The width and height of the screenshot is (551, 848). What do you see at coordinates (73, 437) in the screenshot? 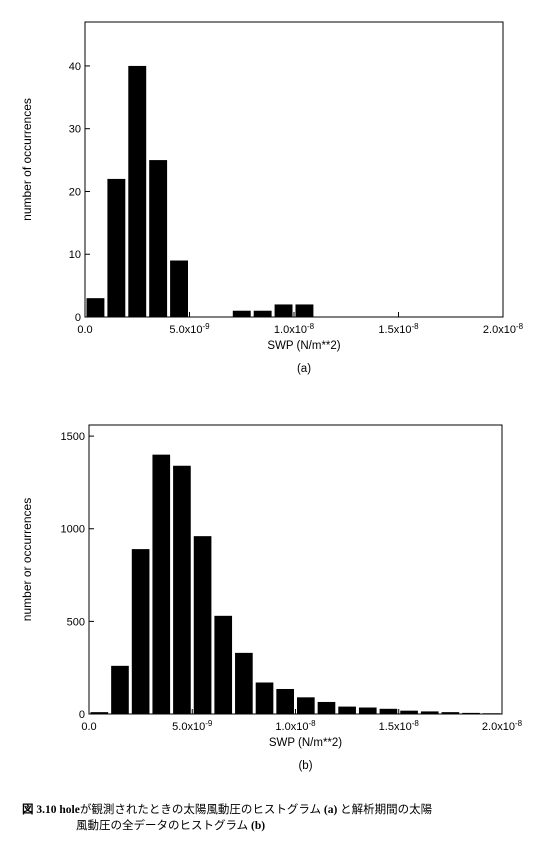
I see `chart-b-y-tick-label: 1500` at bounding box center [73, 437].